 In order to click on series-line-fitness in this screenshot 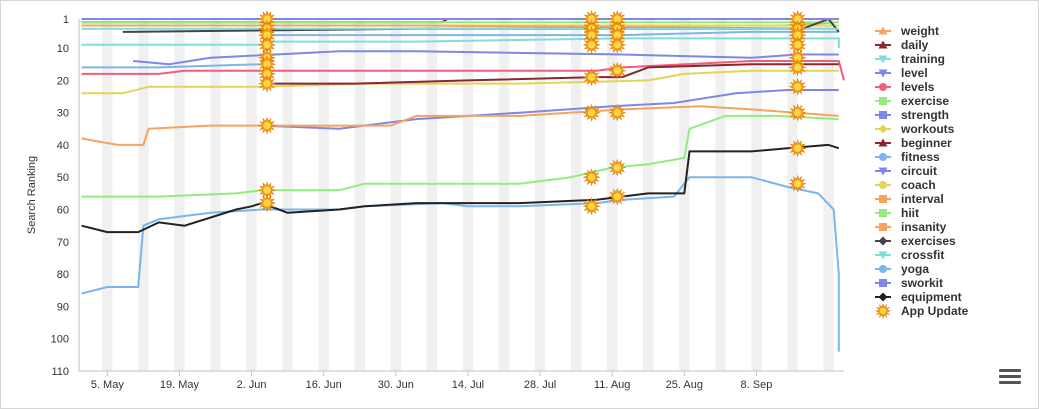, I will do `click(460, 49)`.